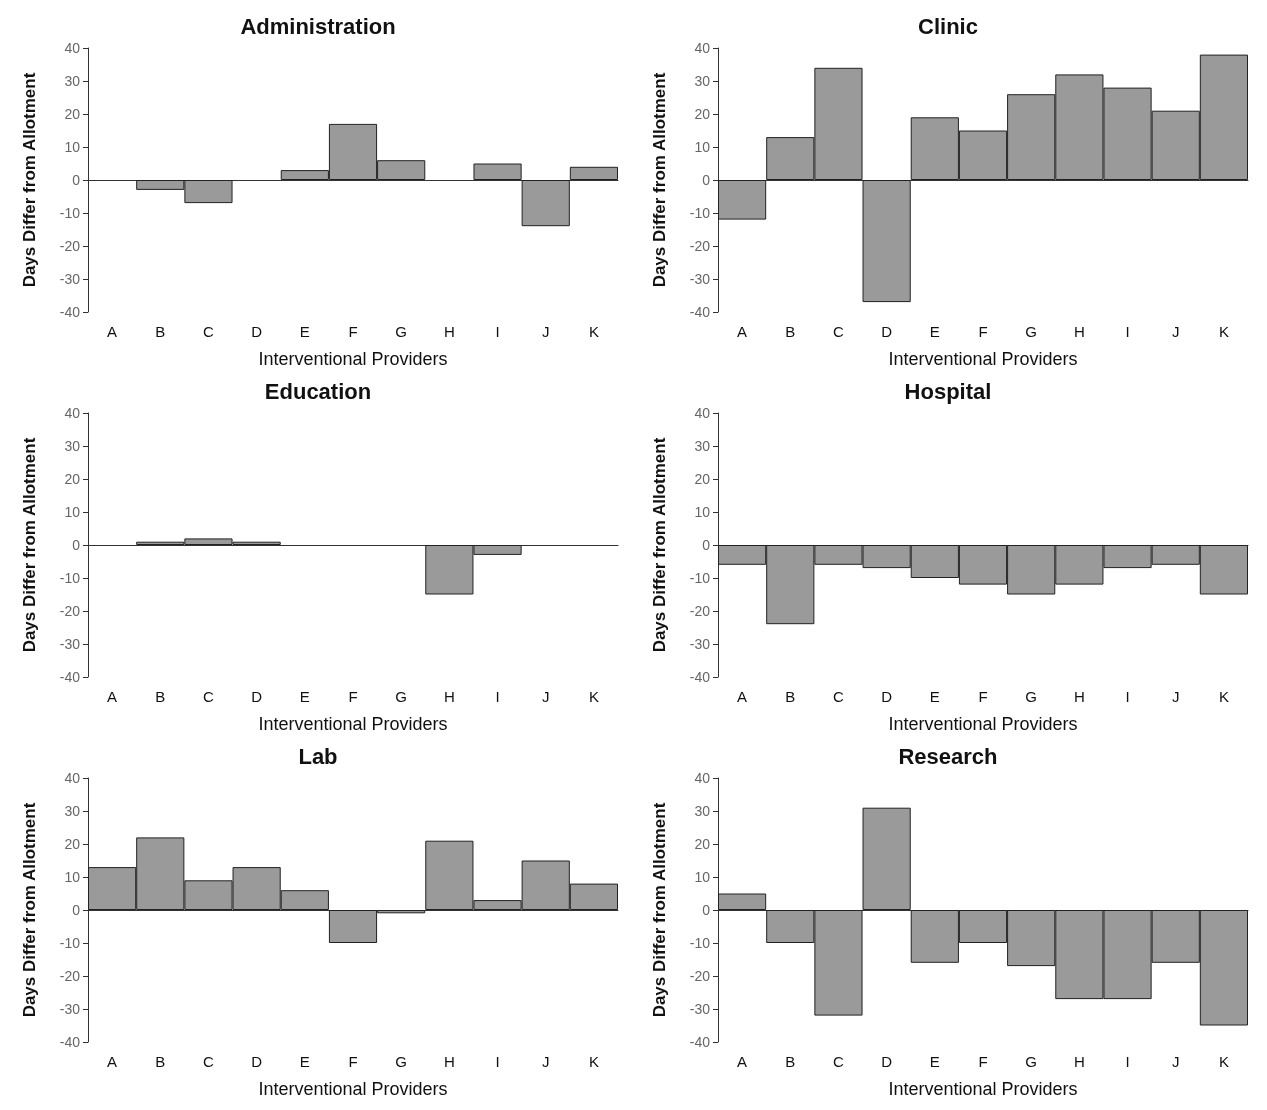 The height and width of the screenshot is (1110, 1267). What do you see at coordinates (318, 756) in the screenshot?
I see `chart-title: Lab` at bounding box center [318, 756].